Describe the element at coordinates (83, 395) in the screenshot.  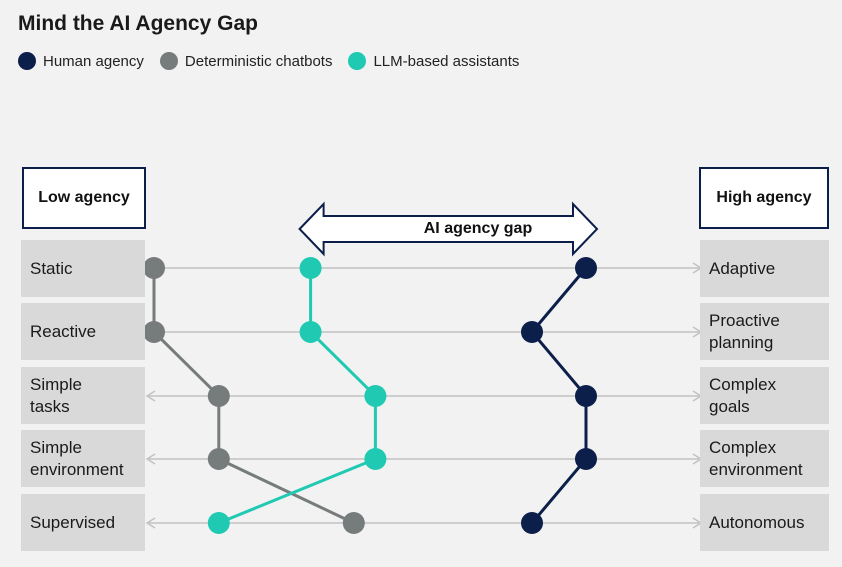
I see `row-label-low-2: Simple tasks` at that location.